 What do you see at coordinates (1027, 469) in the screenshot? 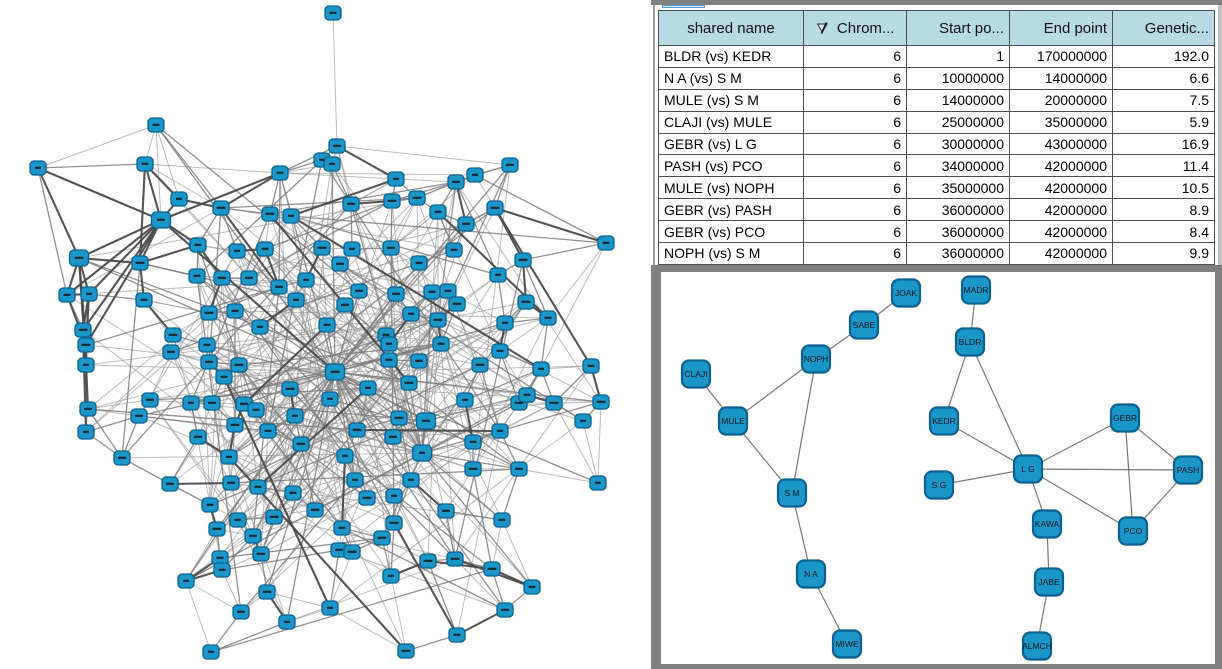
I see `svg-text: L G` at bounding box center [1027, 469].